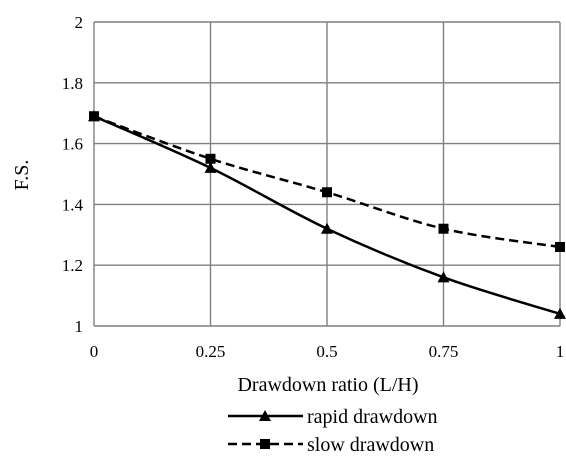 The width and height of the screenshot is (566, 459). I want to click on y-axis-title: F.S., so click(22, 175).